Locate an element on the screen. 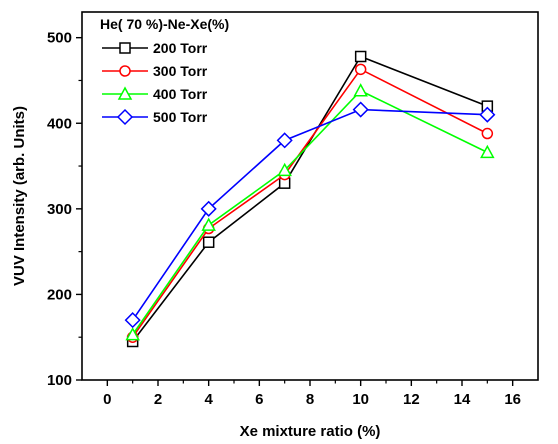 This screenshot has height=444, width=558. x-tick-label: 2 is located at coordinates (158, 399).